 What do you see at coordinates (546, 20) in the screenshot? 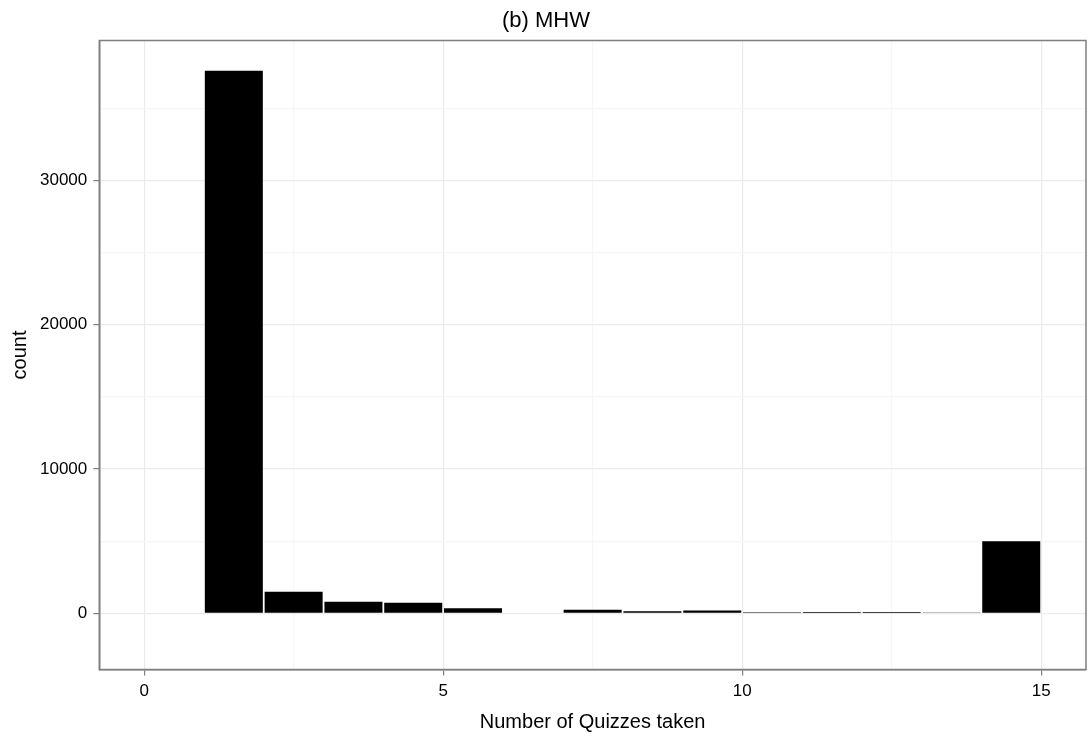
I see `chart-title: (b) MHW` at bounding box center [546, 20].